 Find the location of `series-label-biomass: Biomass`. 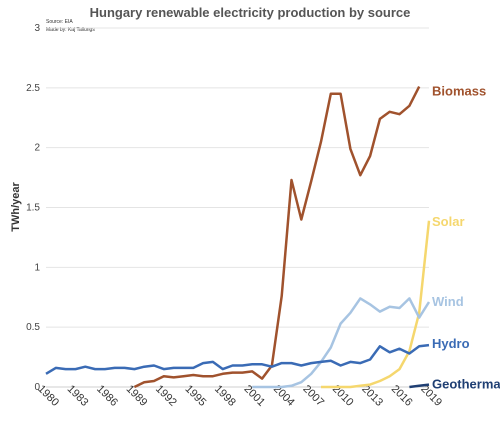

series-label-biomass: Biomass is located at coordinates (459, 90).